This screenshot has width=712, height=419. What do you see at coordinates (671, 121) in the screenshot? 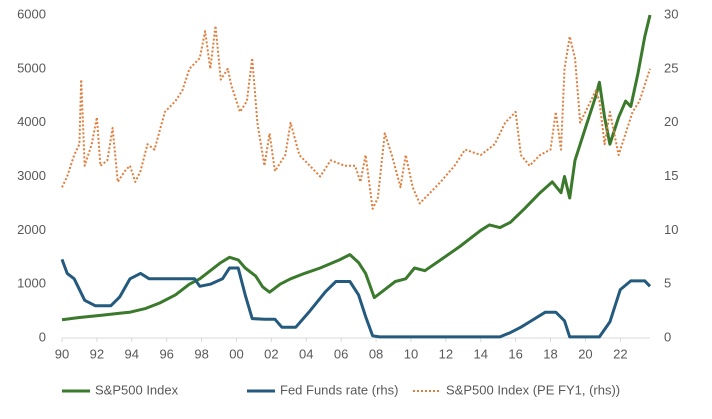
I see `y2-tick-label: 20` at bounding box center [671, 121].